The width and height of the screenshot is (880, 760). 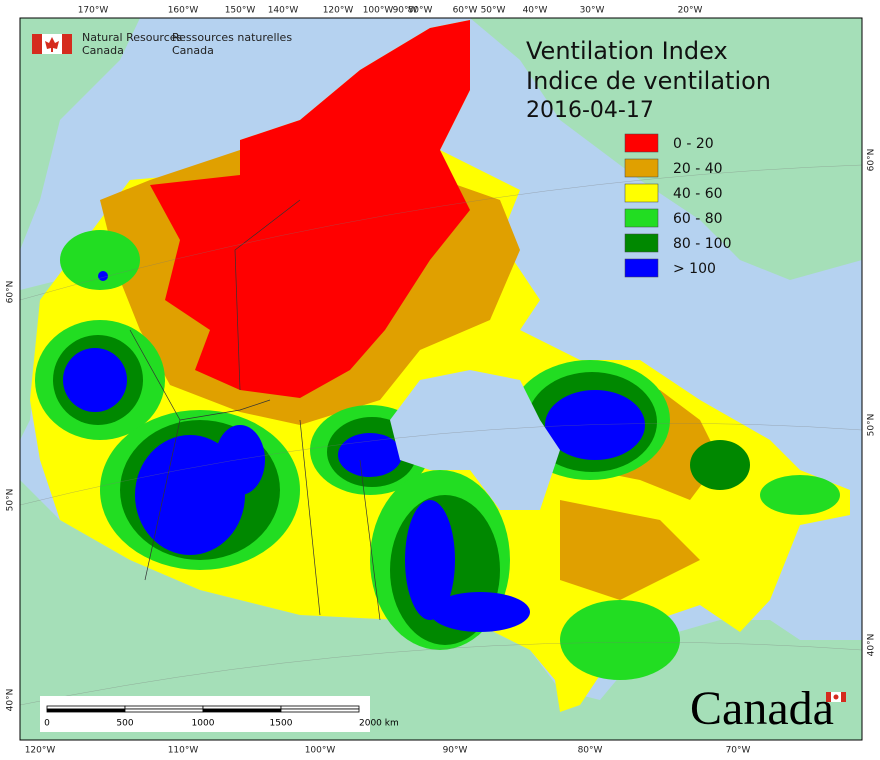 I want to click on legend-label: 20 - 40, so click(x=698, y=169).